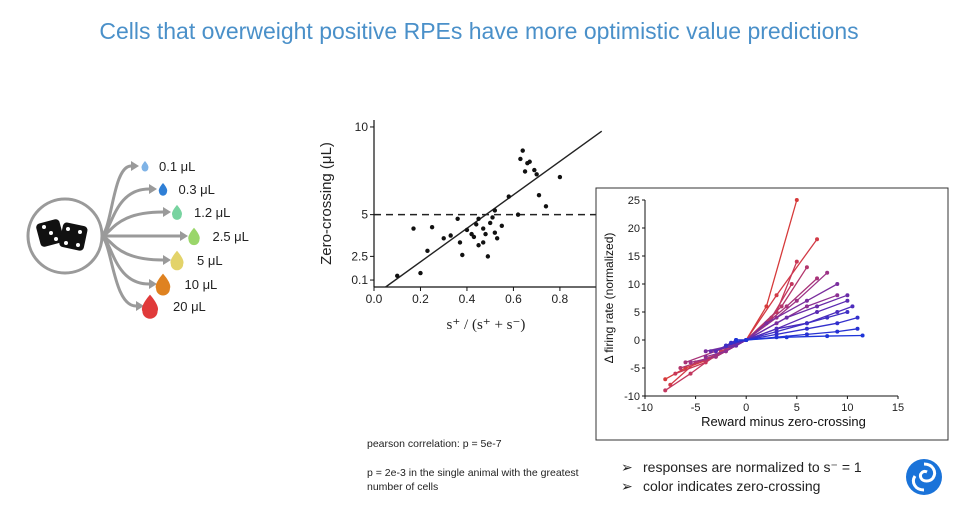  Describe the element at coordinates (637, 313) in the screenshot. I see `y-tick-label: 5` at that location.